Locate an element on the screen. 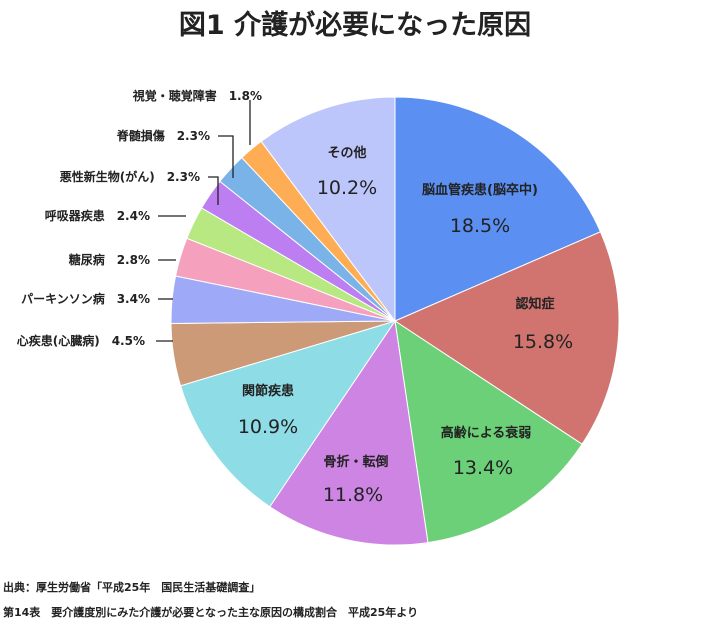 The width and height of the screenshot is (710, 635). slice-8-label: 糖尿病 2.8% is located at coordinates (109, 259).